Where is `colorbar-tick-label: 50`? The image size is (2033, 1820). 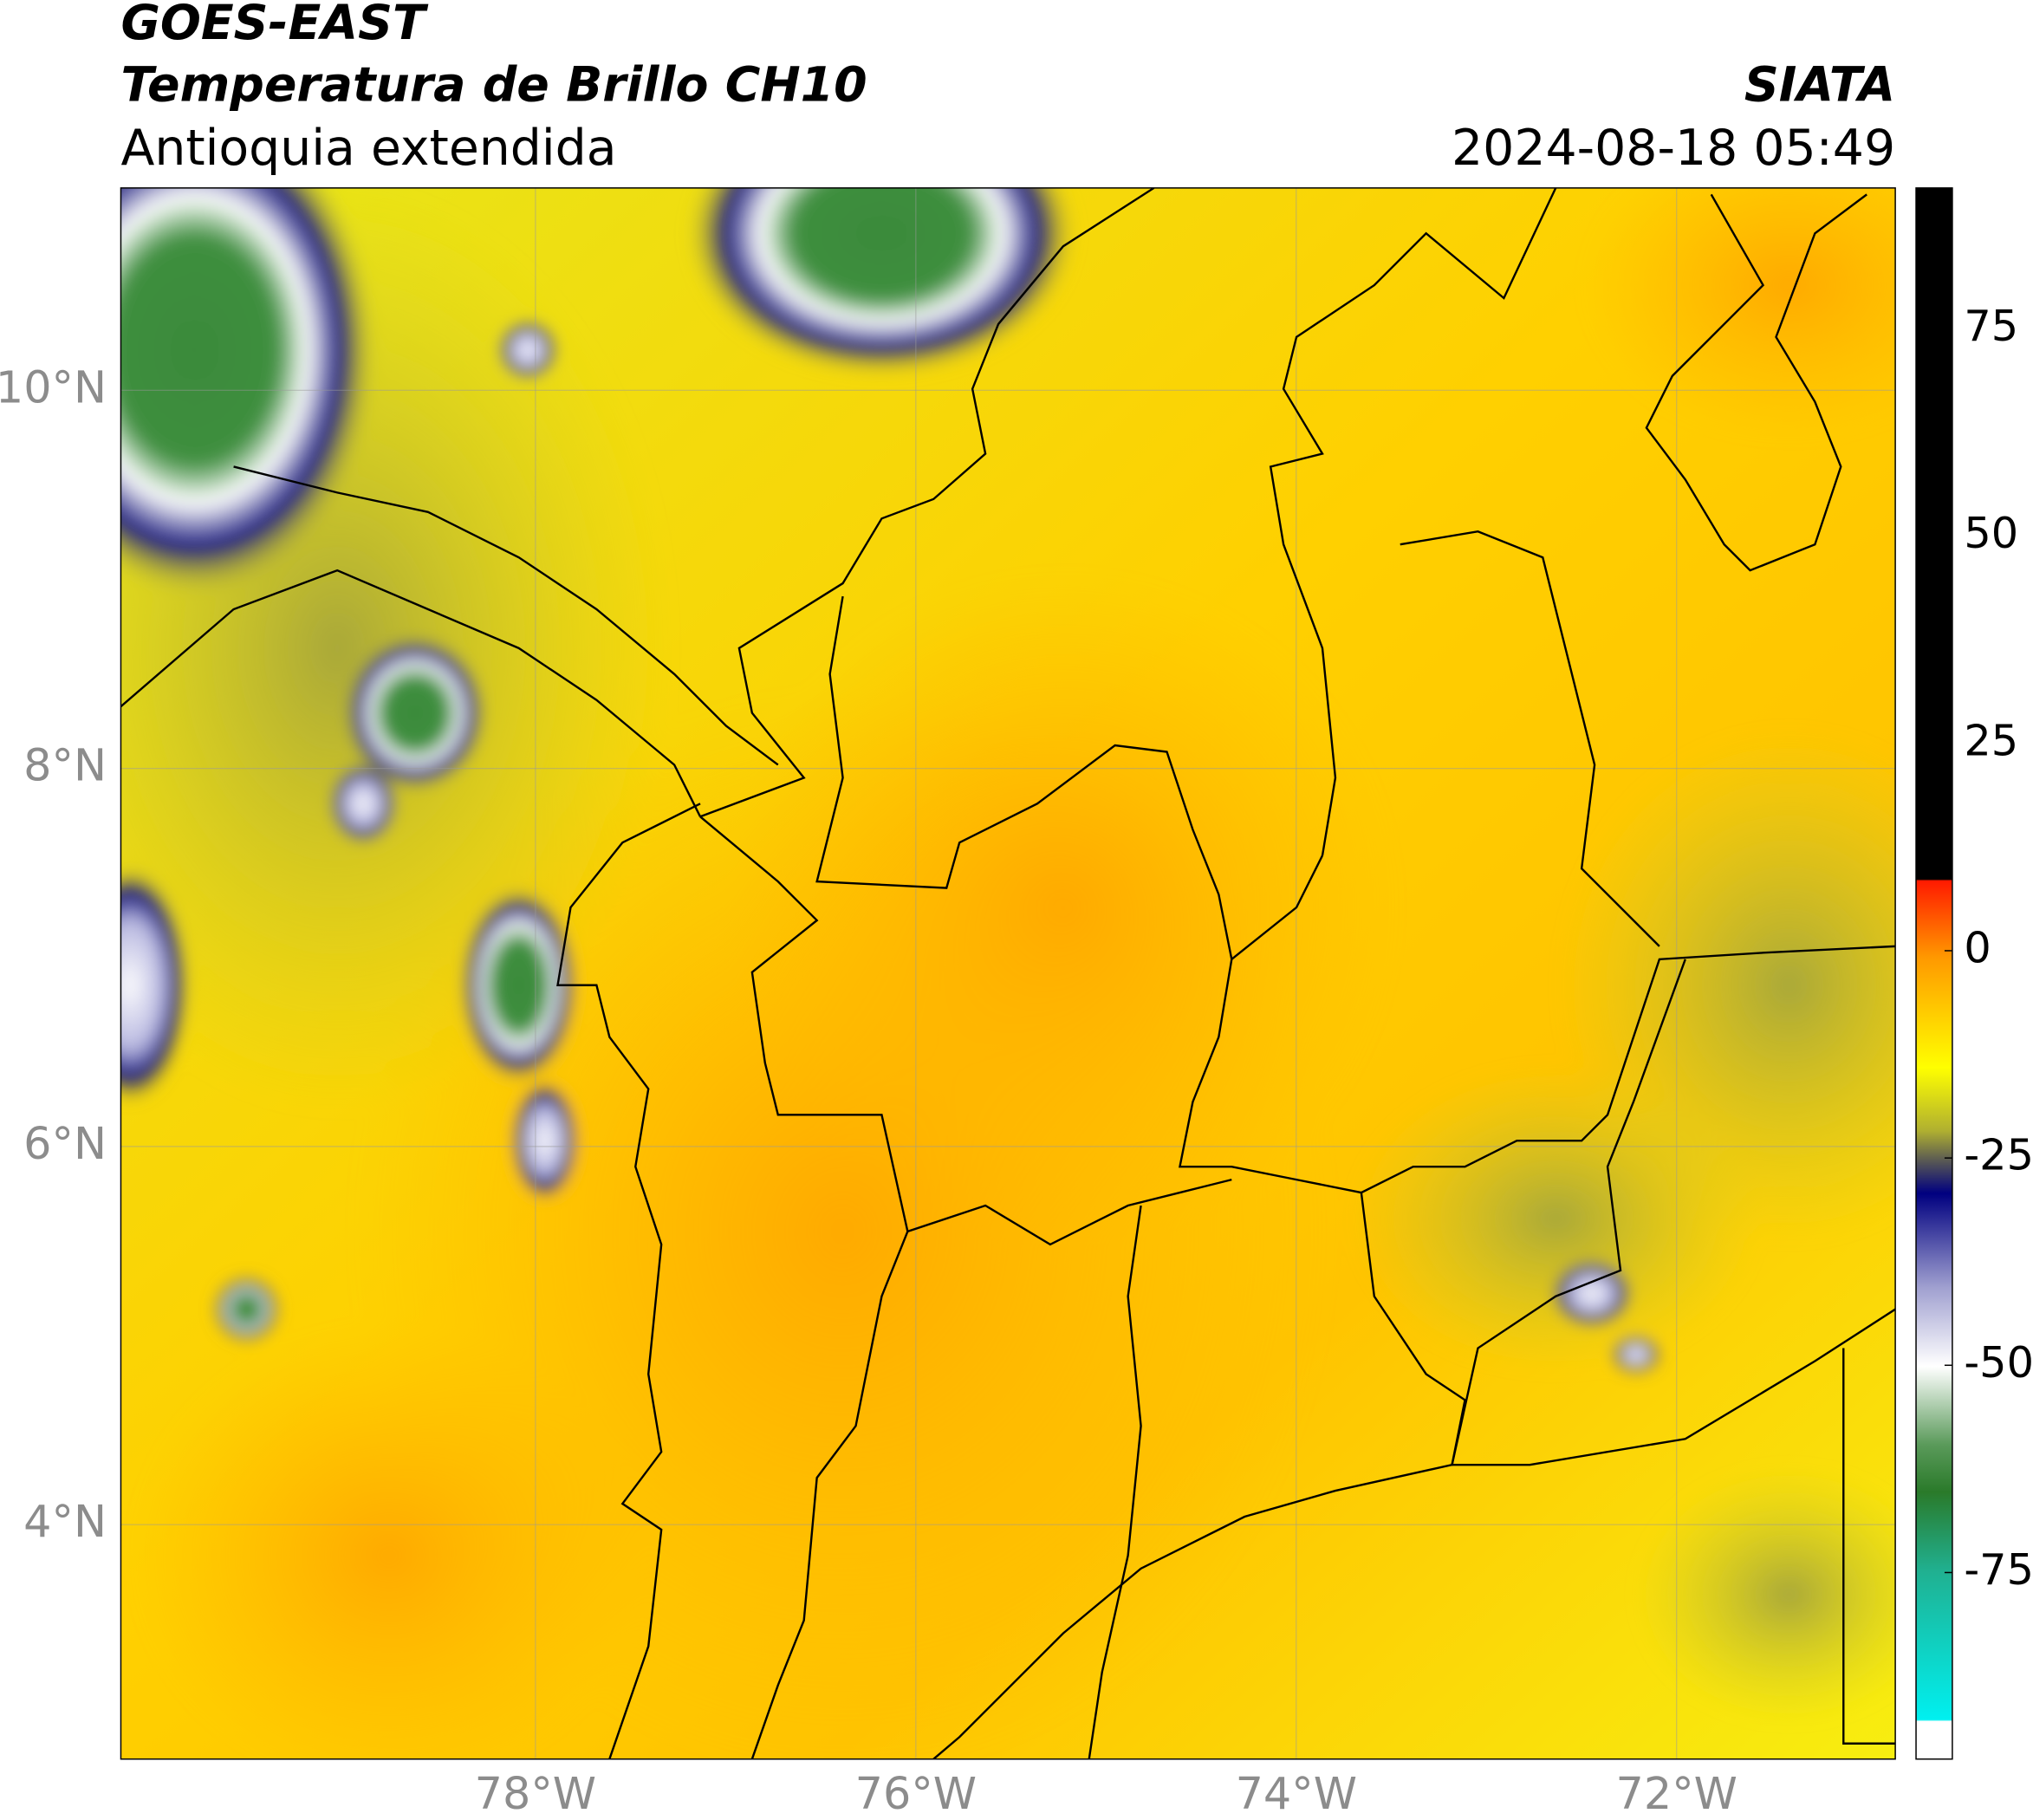
colorbar-tick-label: 50 is located at coordinates (1991, 533).